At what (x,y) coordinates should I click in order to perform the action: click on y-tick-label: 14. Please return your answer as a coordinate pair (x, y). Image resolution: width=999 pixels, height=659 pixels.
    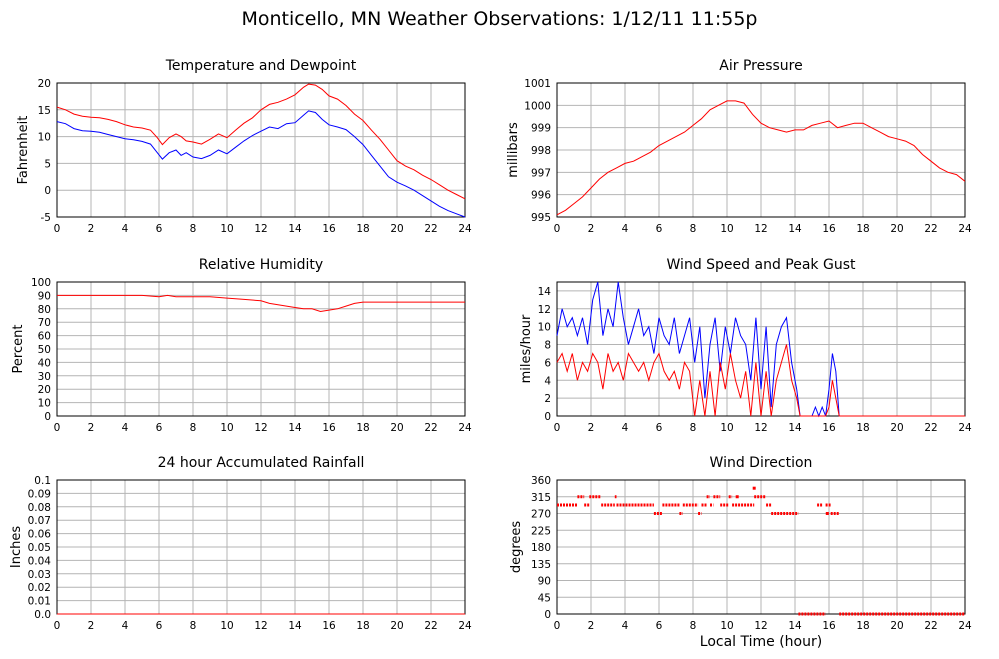
    Looking at the image, I should click on (545, 292).